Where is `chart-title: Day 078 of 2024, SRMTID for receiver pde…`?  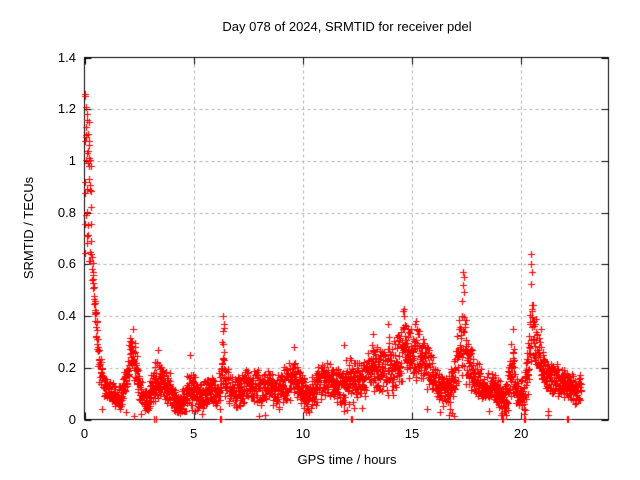 chart-title: Day 078 of 2024, SRMTID for receiver pde… is located at coordinates (347, 26).